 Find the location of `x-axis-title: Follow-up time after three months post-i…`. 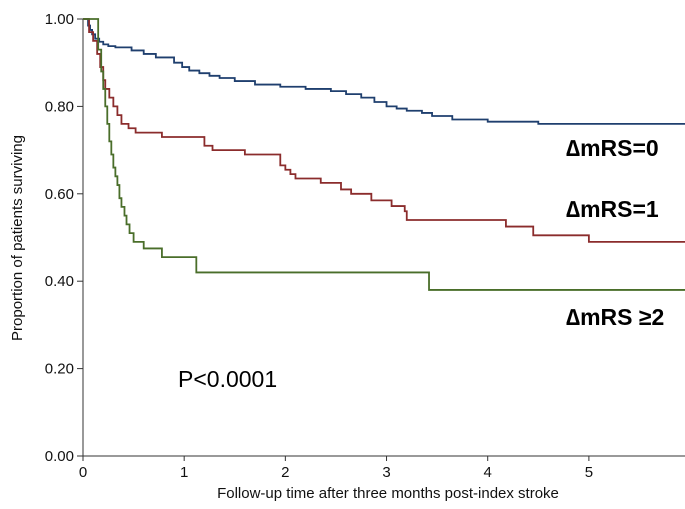

x-axis-title: Follow-up time after three months post-i… is located at coordinates (388, 493).